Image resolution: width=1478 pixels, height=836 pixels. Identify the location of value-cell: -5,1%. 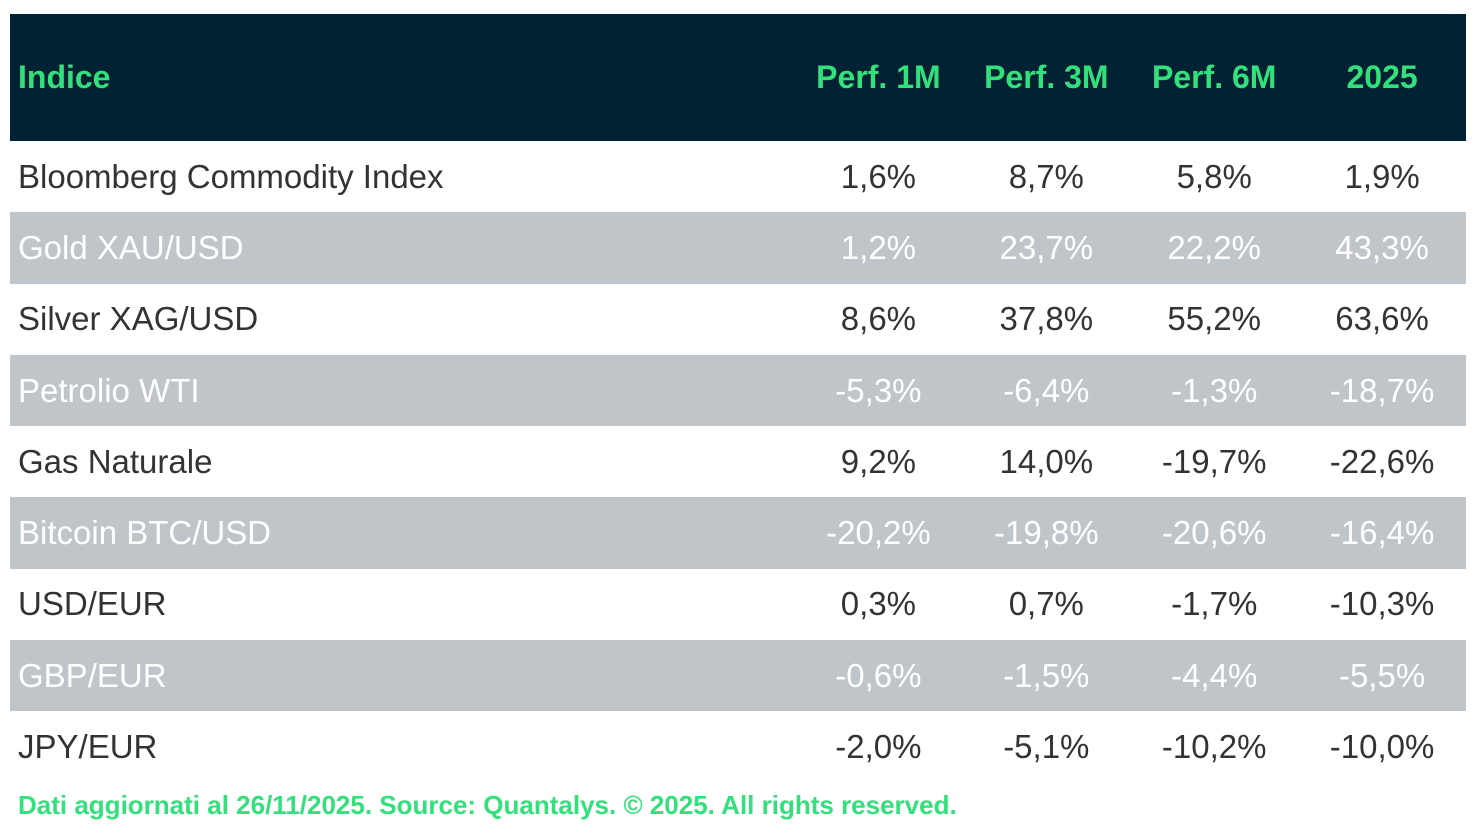
(1046, 747).